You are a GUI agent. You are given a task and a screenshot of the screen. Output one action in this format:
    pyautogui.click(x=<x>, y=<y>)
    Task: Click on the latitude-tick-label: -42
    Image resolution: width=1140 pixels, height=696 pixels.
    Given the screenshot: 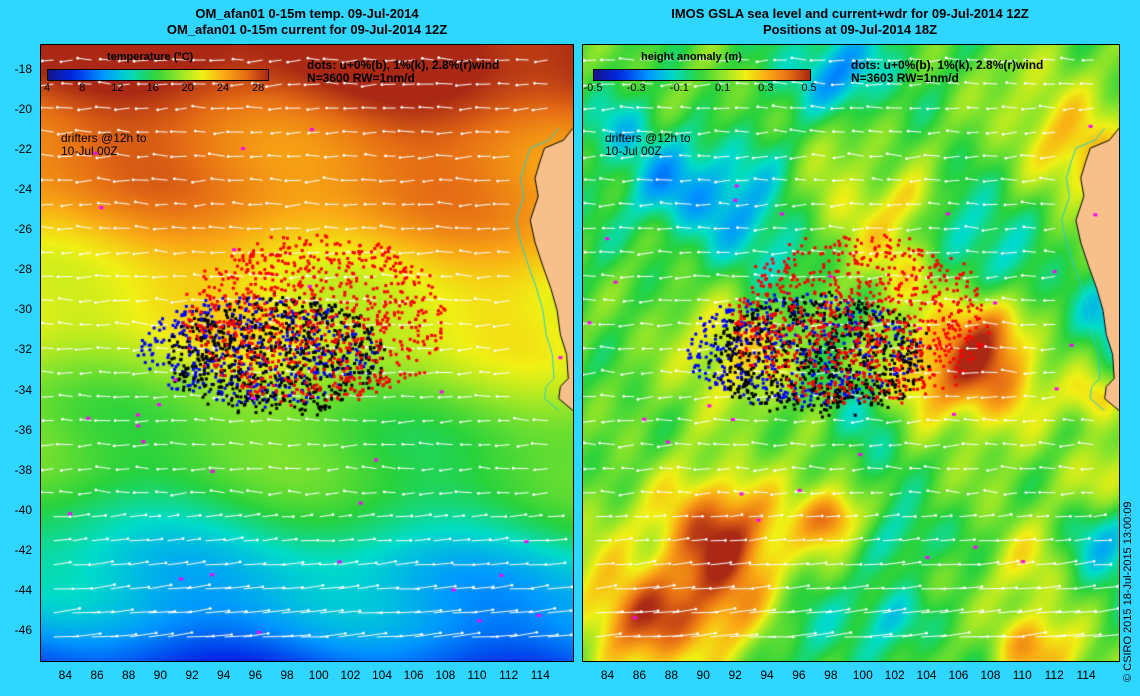 What is the action you would take?
    pyautogui.click(x=23, y=549)
    